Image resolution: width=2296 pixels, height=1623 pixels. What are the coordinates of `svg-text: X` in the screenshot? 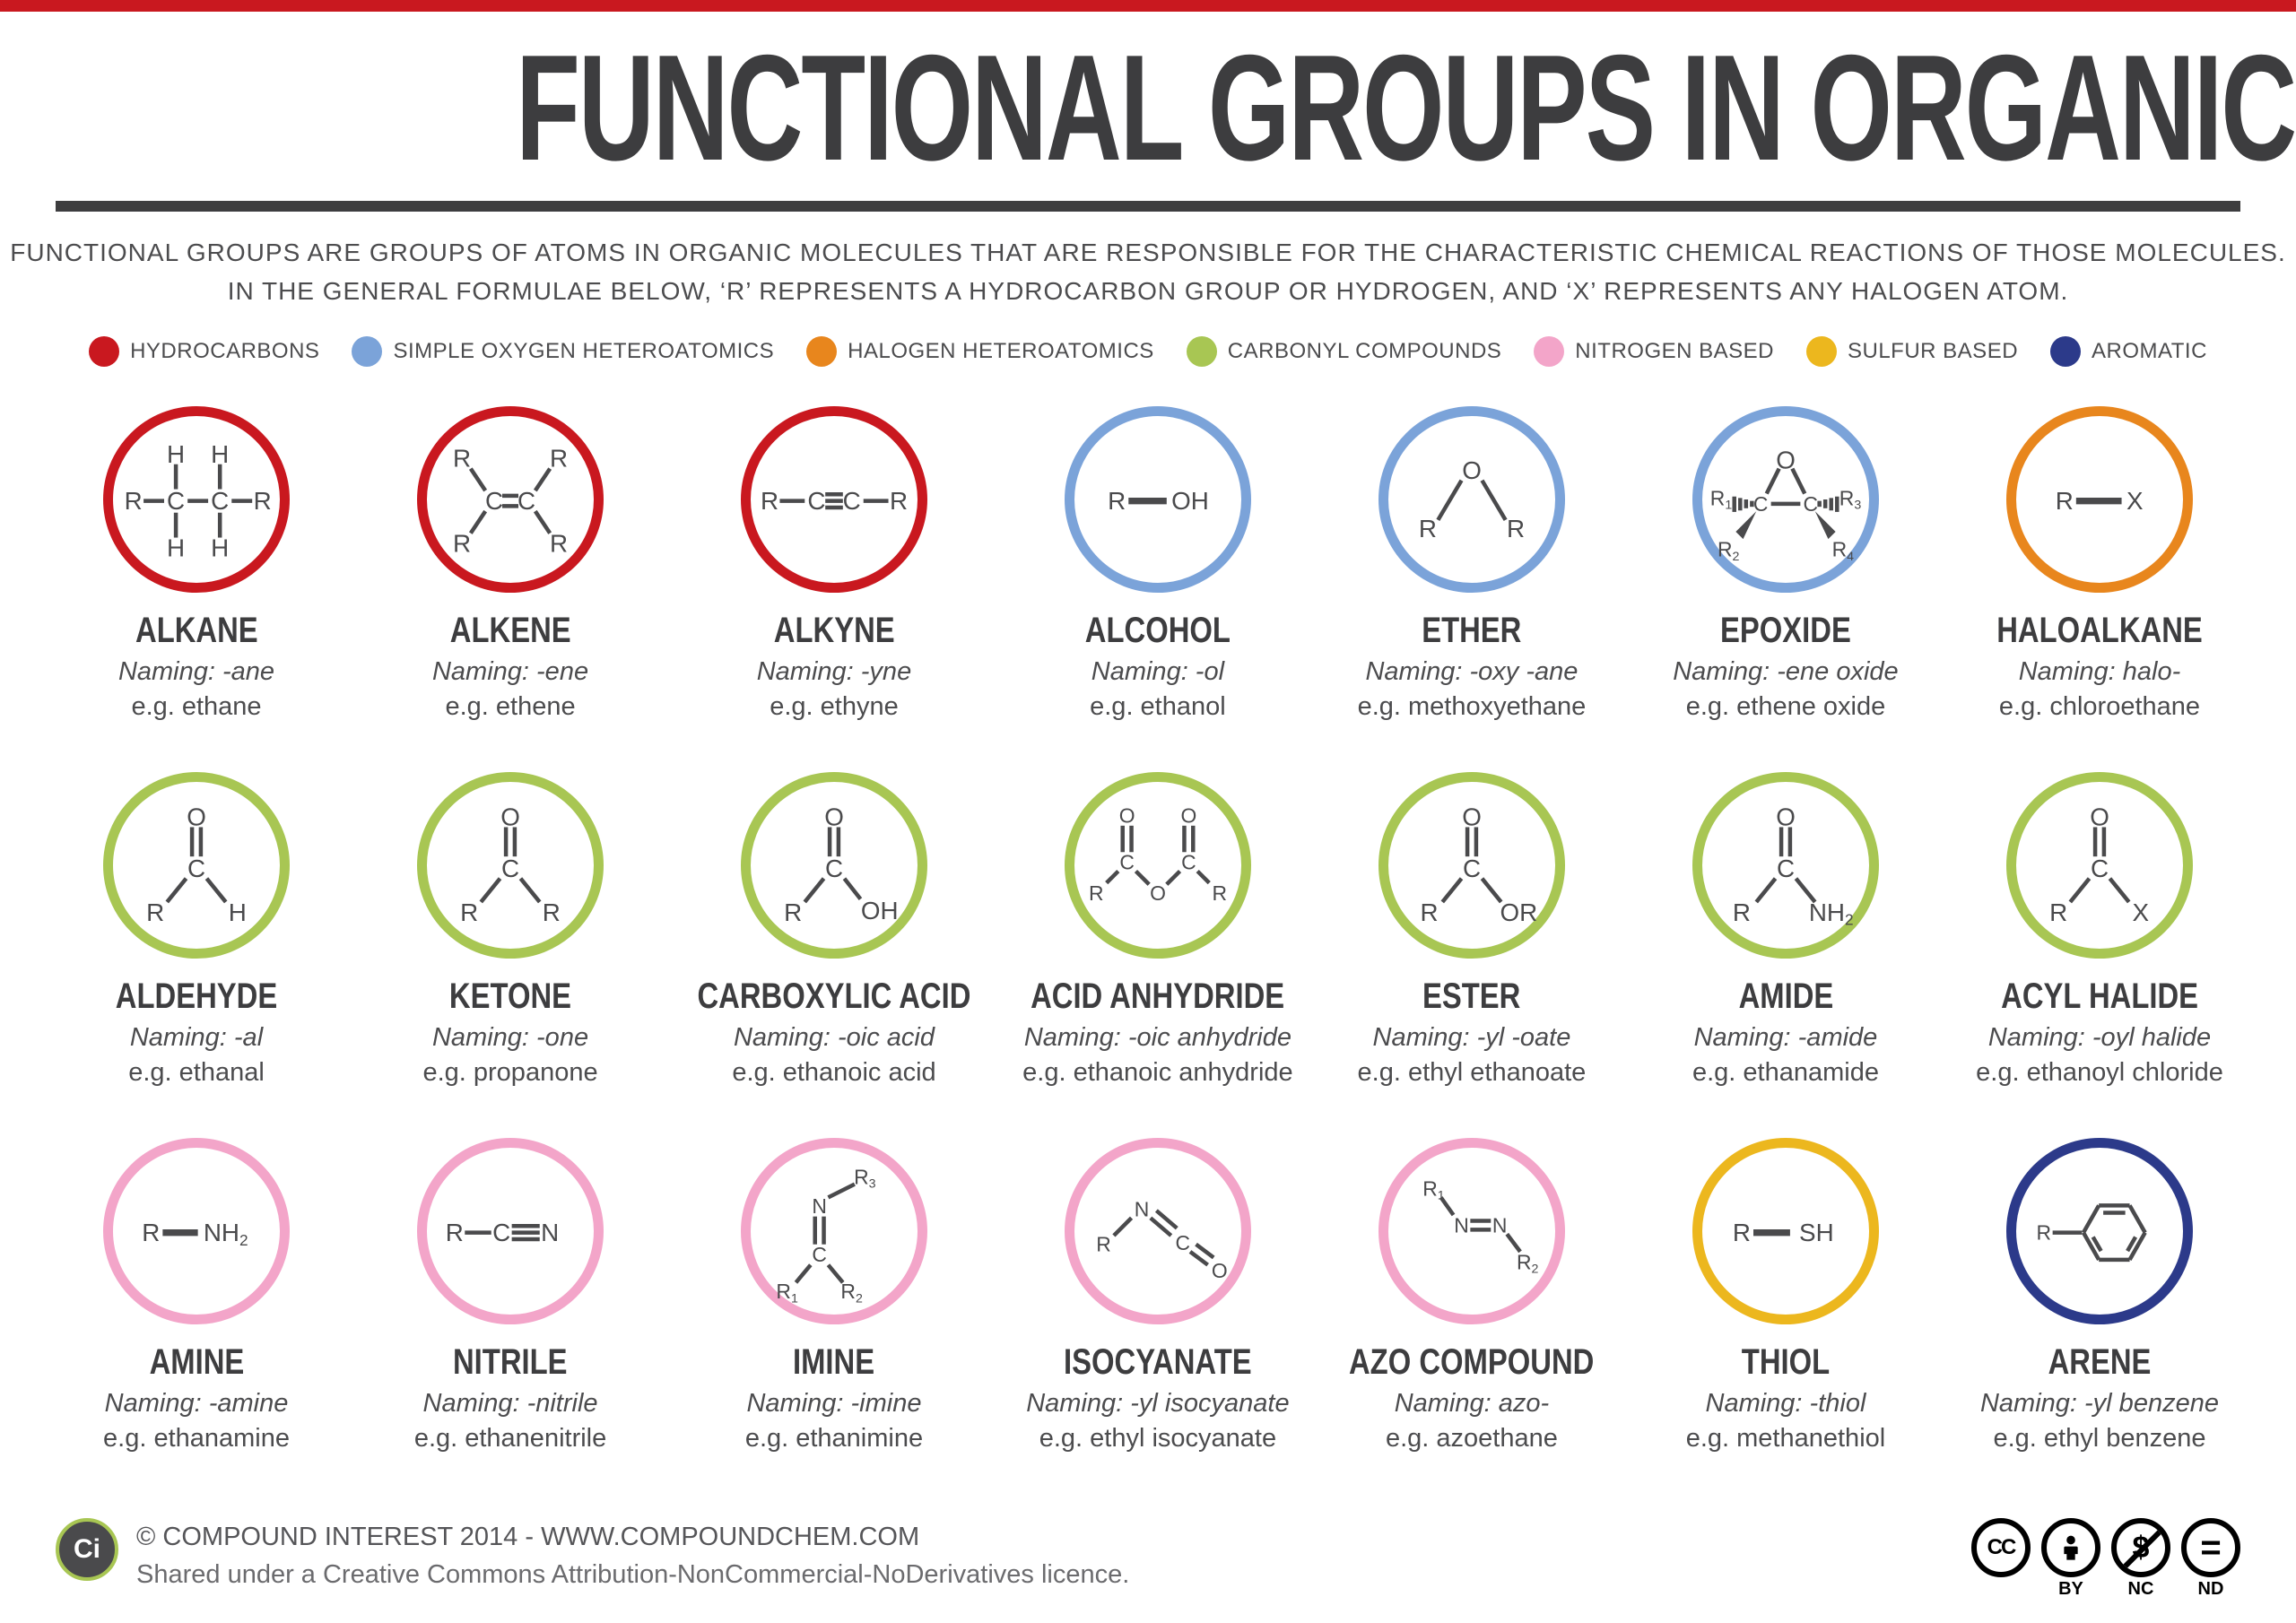 It's located at (2135, 501).